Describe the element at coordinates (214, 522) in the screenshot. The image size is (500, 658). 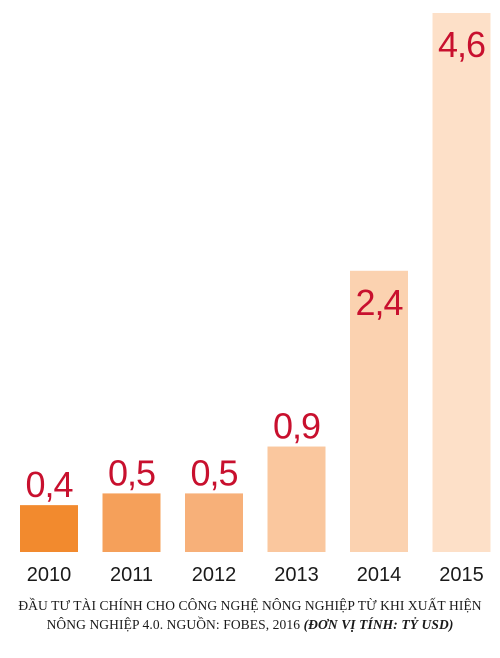
I see `bar-2012` at that location.